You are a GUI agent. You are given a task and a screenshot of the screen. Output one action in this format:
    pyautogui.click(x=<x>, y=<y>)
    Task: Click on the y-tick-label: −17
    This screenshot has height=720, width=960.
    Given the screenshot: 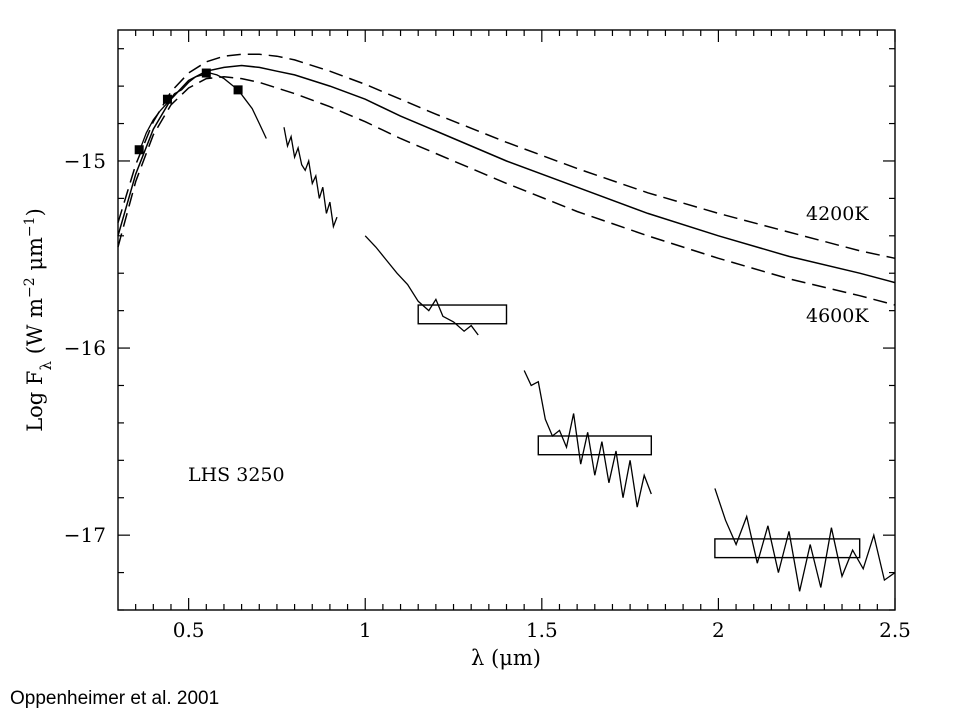 What is the action you would take?
    pyautogui.click(x=85, y=535)
    